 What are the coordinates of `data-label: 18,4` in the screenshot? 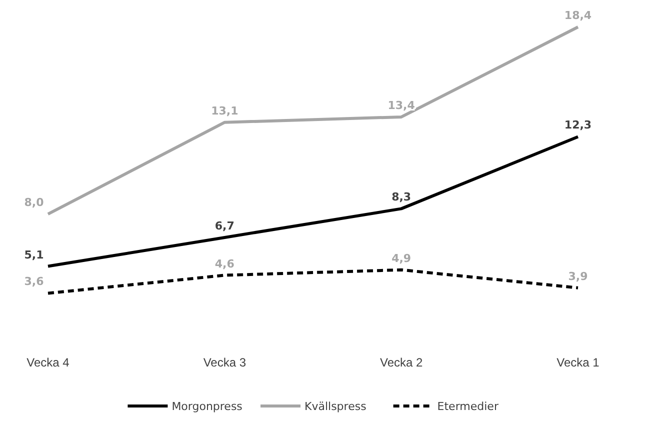 It's located at (578, 15).